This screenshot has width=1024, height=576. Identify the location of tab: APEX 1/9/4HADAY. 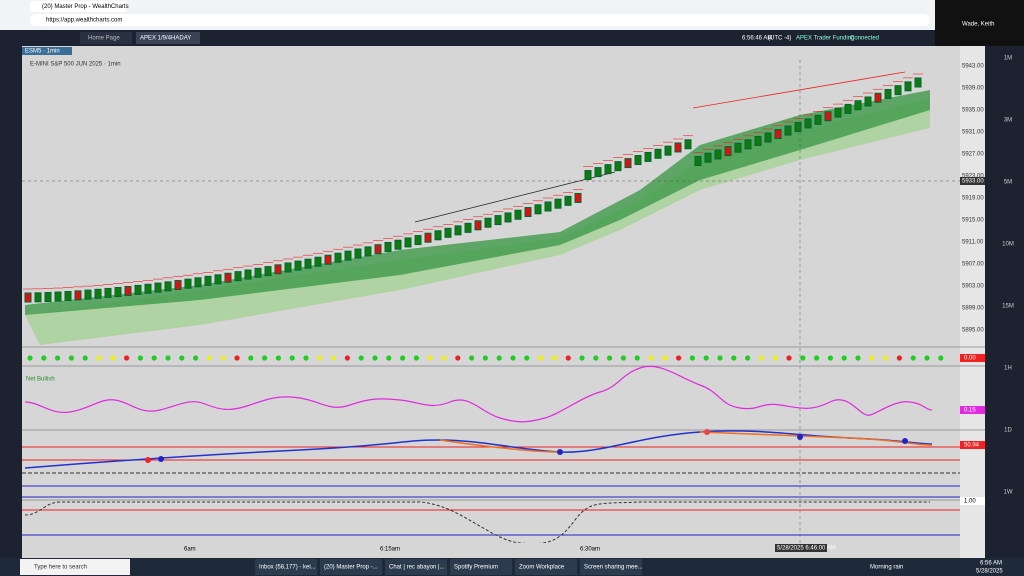
(165, 39).